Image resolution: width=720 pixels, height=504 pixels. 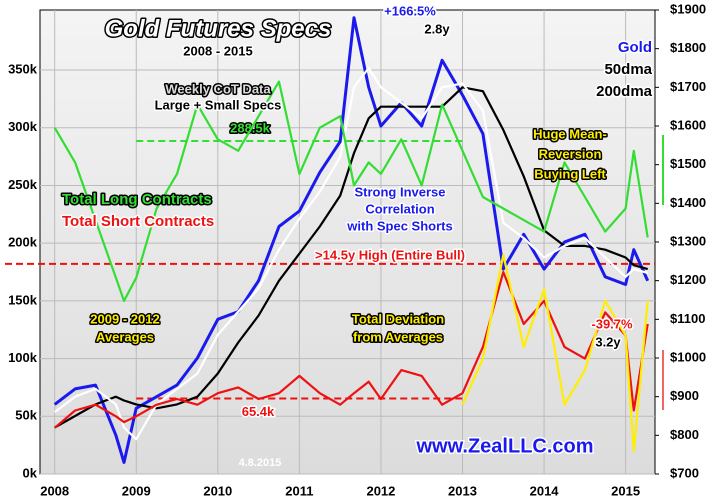 What do you see at coordinates (218, 28) in the screenshot?
I see `chart-title: Gold Futures Specs` at bounding box center [218, 28].